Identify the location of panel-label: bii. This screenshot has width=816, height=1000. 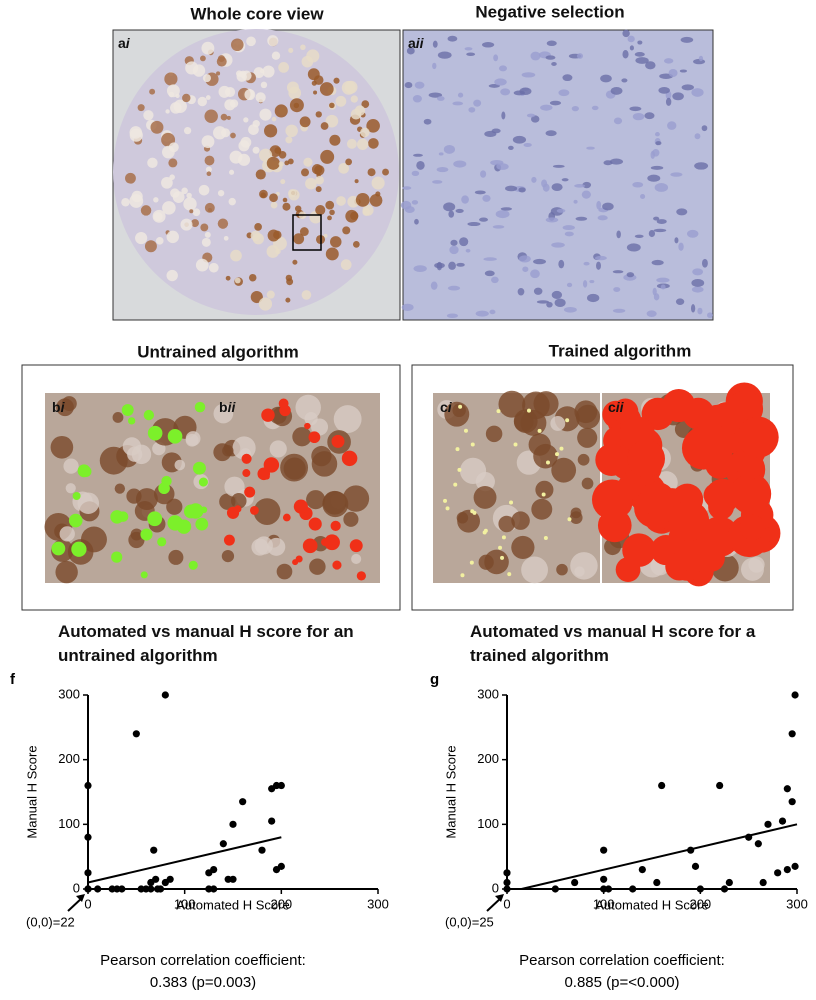
(227, 407).